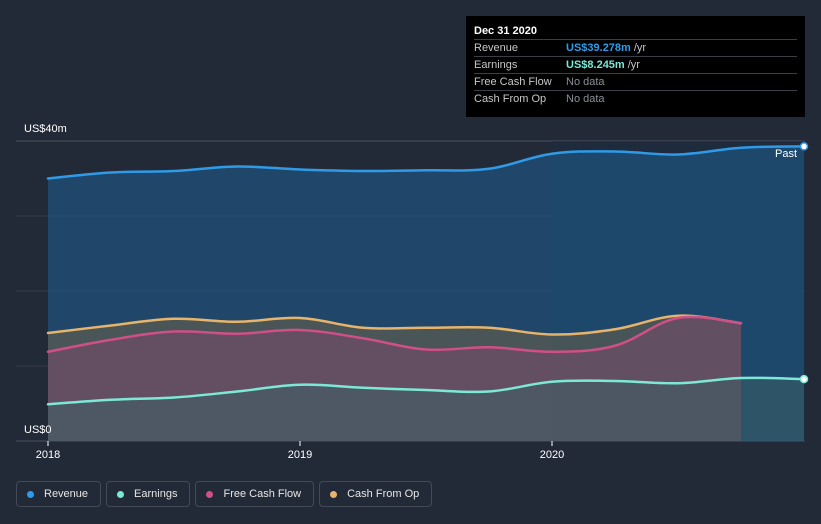 The height and width of the screenshot is (524, 821). Describe the element at coordinates (598, 48) in the screenshot. I see `tooltip-value-revenue: US$39.278m` at that location.